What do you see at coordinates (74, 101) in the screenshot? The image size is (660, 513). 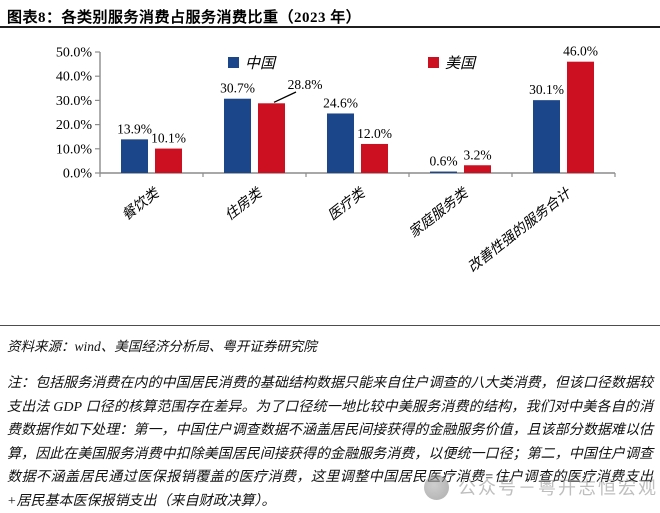 I see `y-tick-label: 30.0%` at bounding box center [74, 101].